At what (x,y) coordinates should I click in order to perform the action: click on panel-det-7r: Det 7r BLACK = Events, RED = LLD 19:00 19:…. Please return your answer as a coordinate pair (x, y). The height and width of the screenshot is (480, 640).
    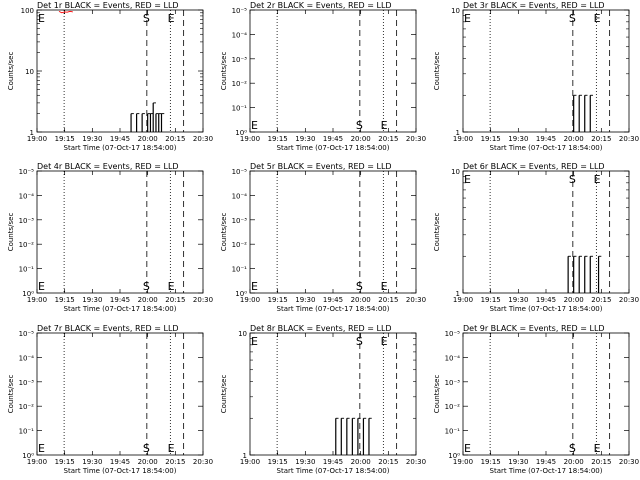
    Looking at the image, I should click on (110, 399).